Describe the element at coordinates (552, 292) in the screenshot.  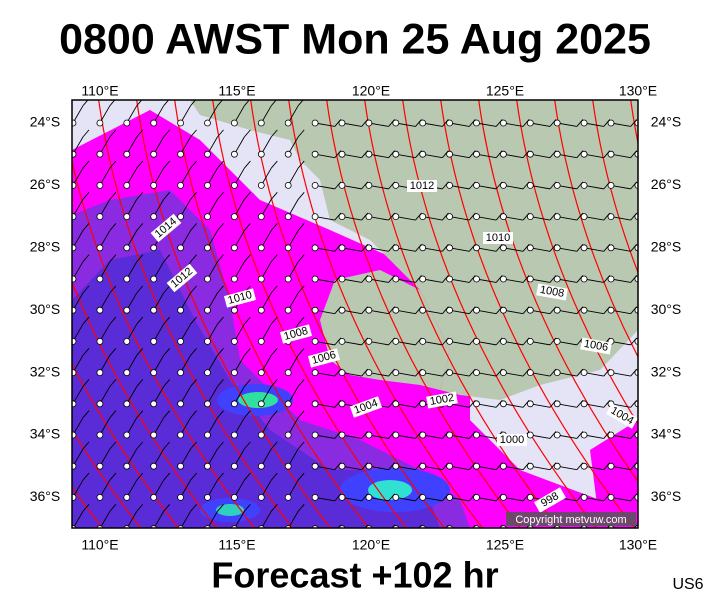
I see `isobar-label: 1008` at that location.